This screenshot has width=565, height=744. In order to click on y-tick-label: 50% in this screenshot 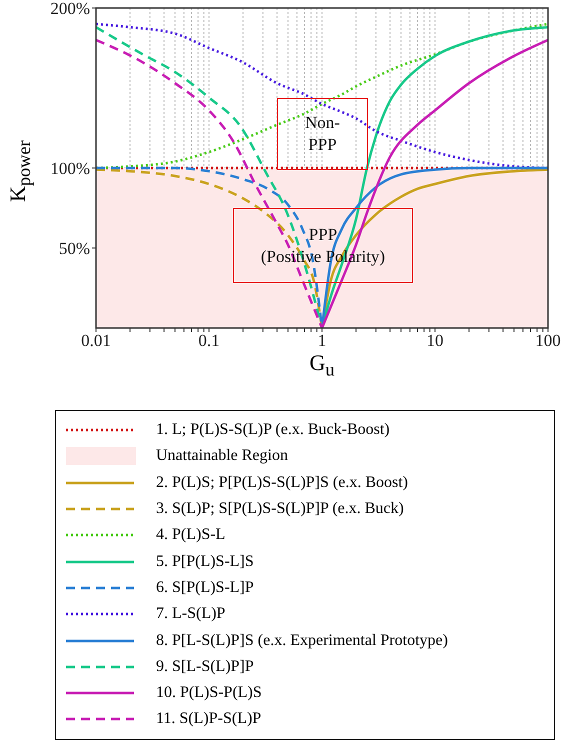, I will do `click(74, 248)`.